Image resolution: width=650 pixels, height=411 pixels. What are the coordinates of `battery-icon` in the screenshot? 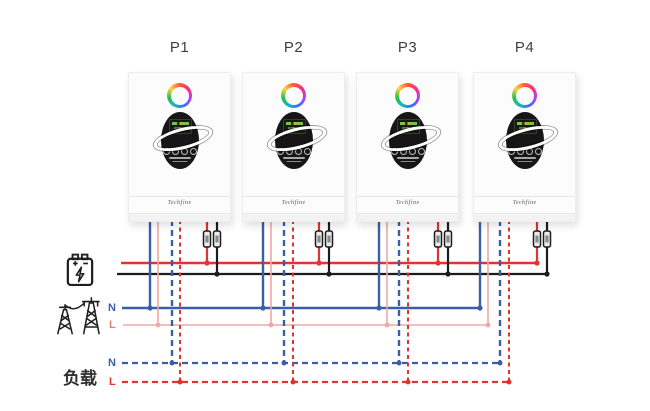 It's located at (80, 272).